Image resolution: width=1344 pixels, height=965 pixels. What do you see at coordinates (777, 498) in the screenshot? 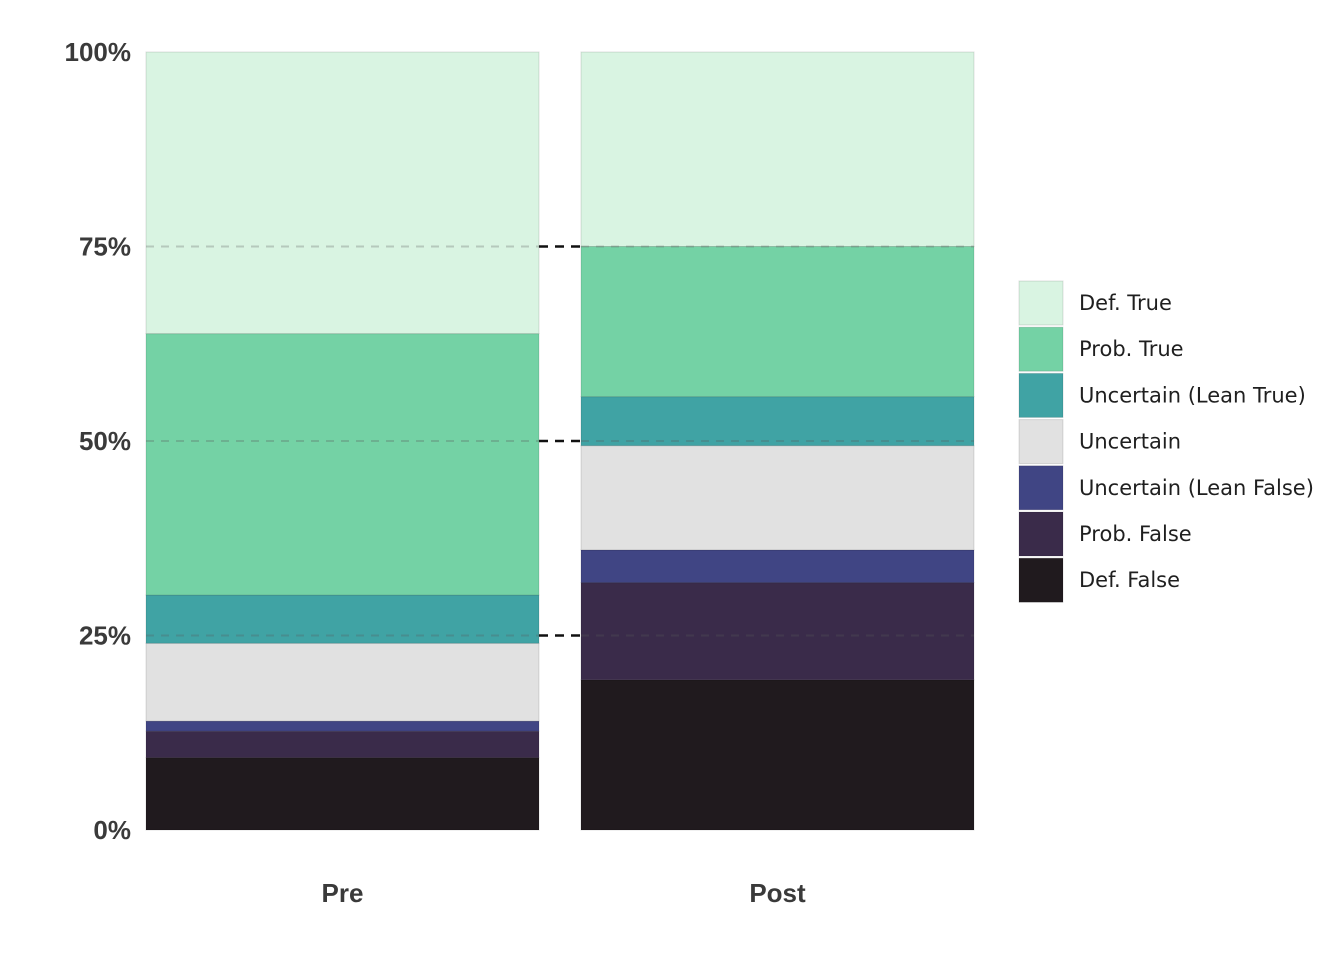
I see `bar-segment-post-uncertain` at bounding box center [777, 498].